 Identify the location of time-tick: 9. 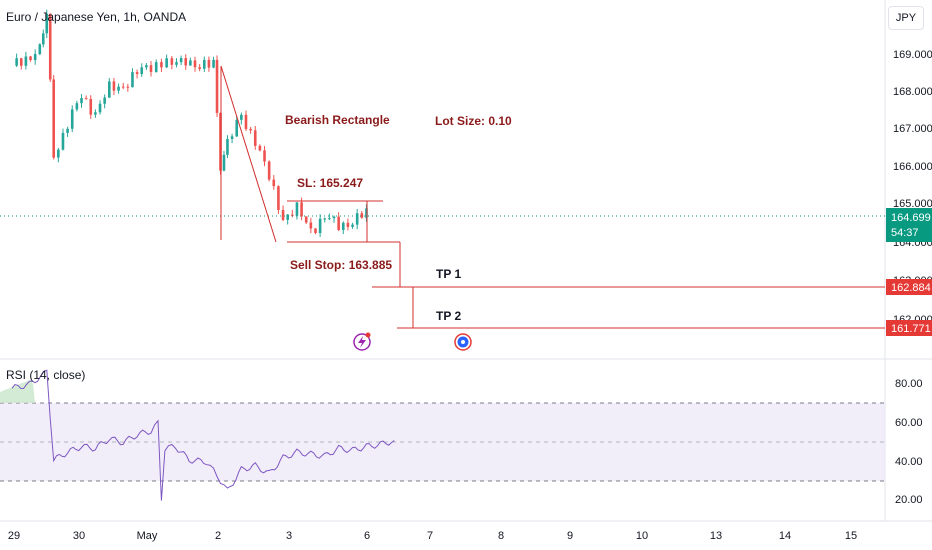
(570, 536).